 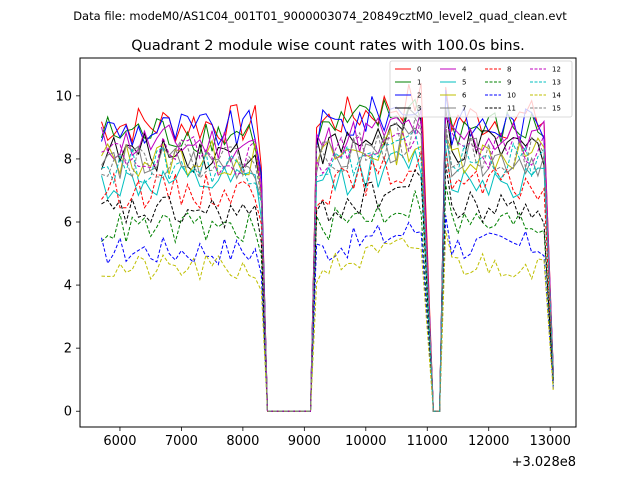 What do you see at coordinates (304, 441) in the screenshot?
I see `x-tick-label: 9000` at bounding box center [304, 441].